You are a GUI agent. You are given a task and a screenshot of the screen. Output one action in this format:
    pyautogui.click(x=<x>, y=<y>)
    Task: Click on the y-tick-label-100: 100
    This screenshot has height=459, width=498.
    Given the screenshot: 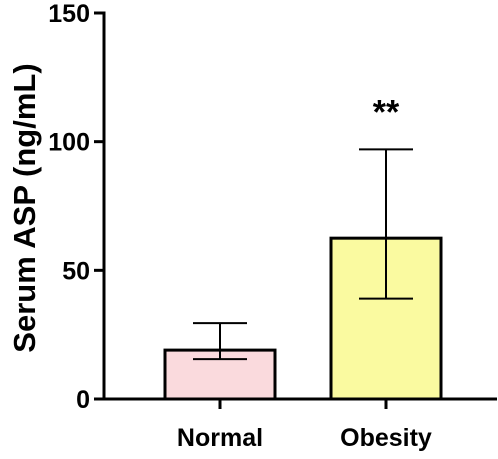 What is the action you would take?
    pyautogui.click(x=69, y=143)
    